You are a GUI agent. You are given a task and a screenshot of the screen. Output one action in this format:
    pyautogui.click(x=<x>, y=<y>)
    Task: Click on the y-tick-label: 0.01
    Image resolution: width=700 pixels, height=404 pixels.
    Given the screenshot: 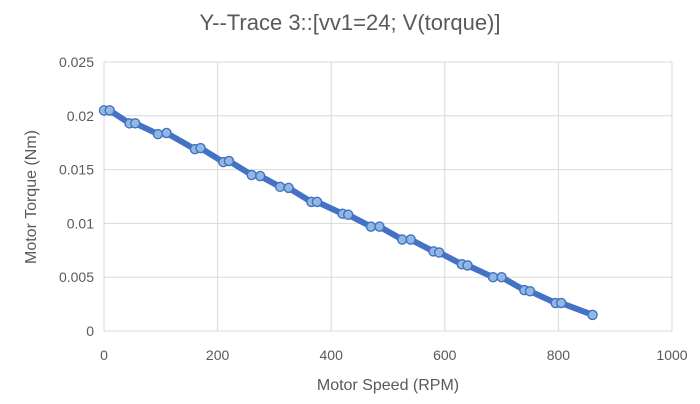 What is the action you would take?
    pyautogui.click(x=80, y=223)
    